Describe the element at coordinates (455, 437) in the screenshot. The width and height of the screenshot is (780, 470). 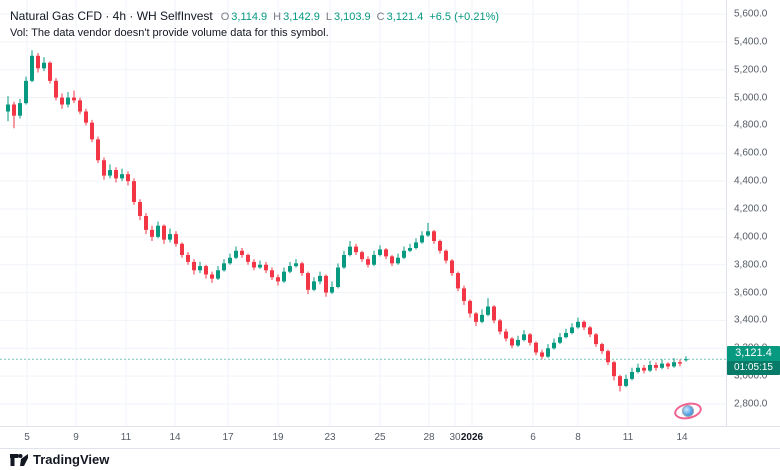
I see `time-axis-label: 30` at that location.